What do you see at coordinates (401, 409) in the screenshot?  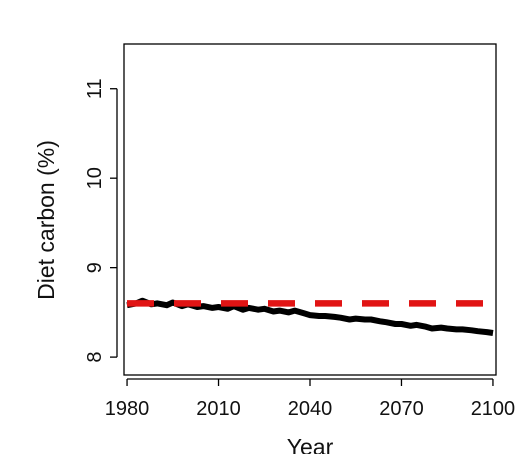 I see `x-tick-label: 2070` at bounding box center [401, 409].